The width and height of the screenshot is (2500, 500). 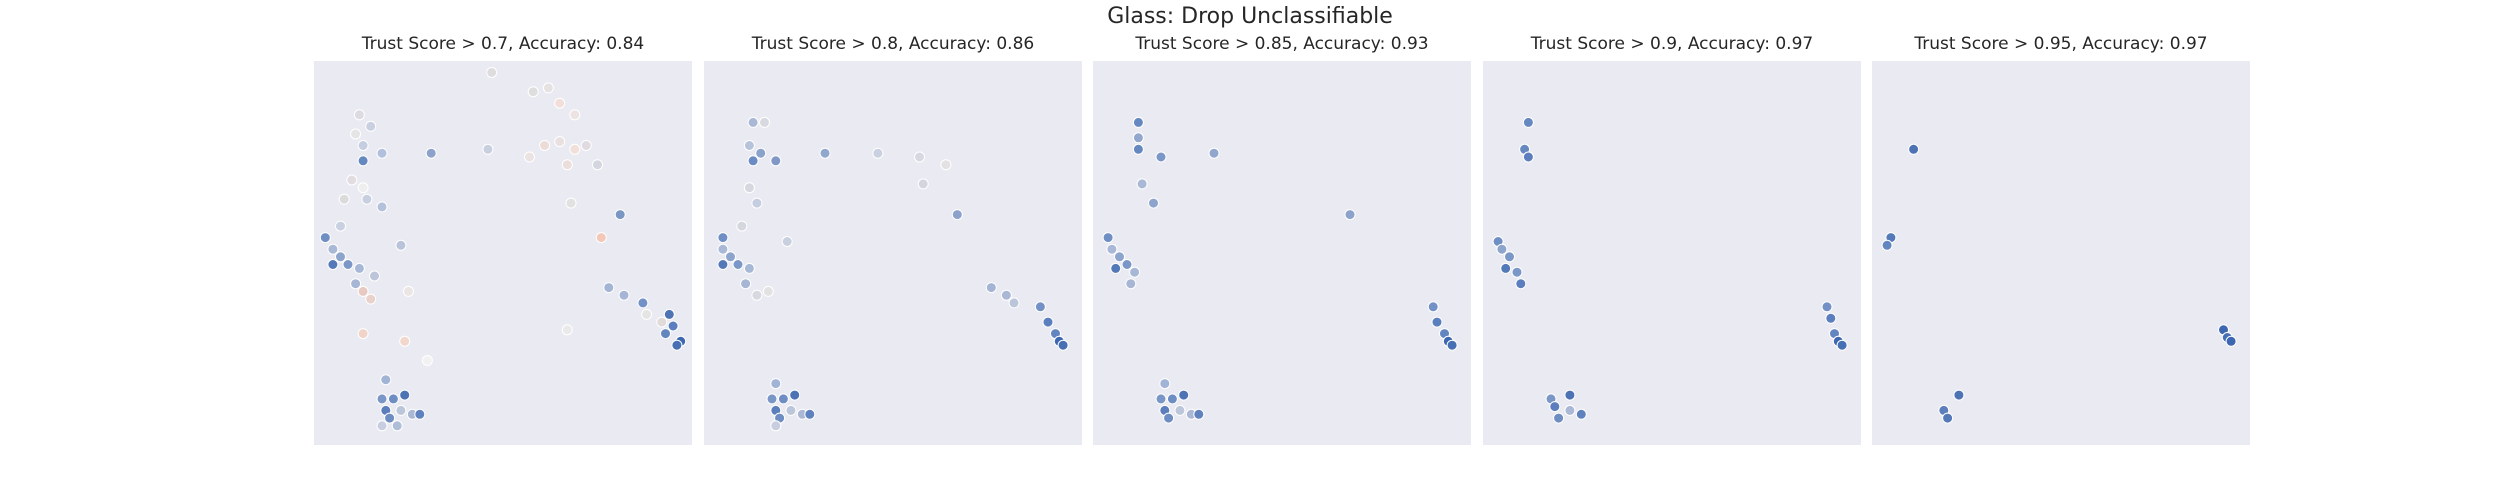 What do you see at coordinates (1672, 44) in the screenshot?
I see `panel-4-title: Trust Score > 0.9, Accuracy: 0.97` at bounding box center [1672, 44].